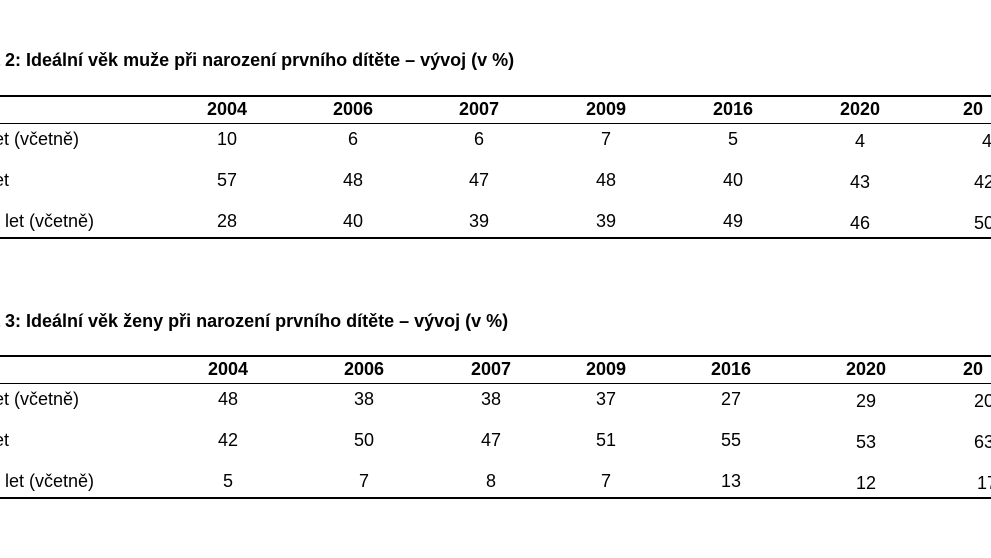 The image size is (991, 558). What do you see at coordinates (733, 221) in the screenshot?
I see `table-cell: 49` at bounding box center [733, 221].